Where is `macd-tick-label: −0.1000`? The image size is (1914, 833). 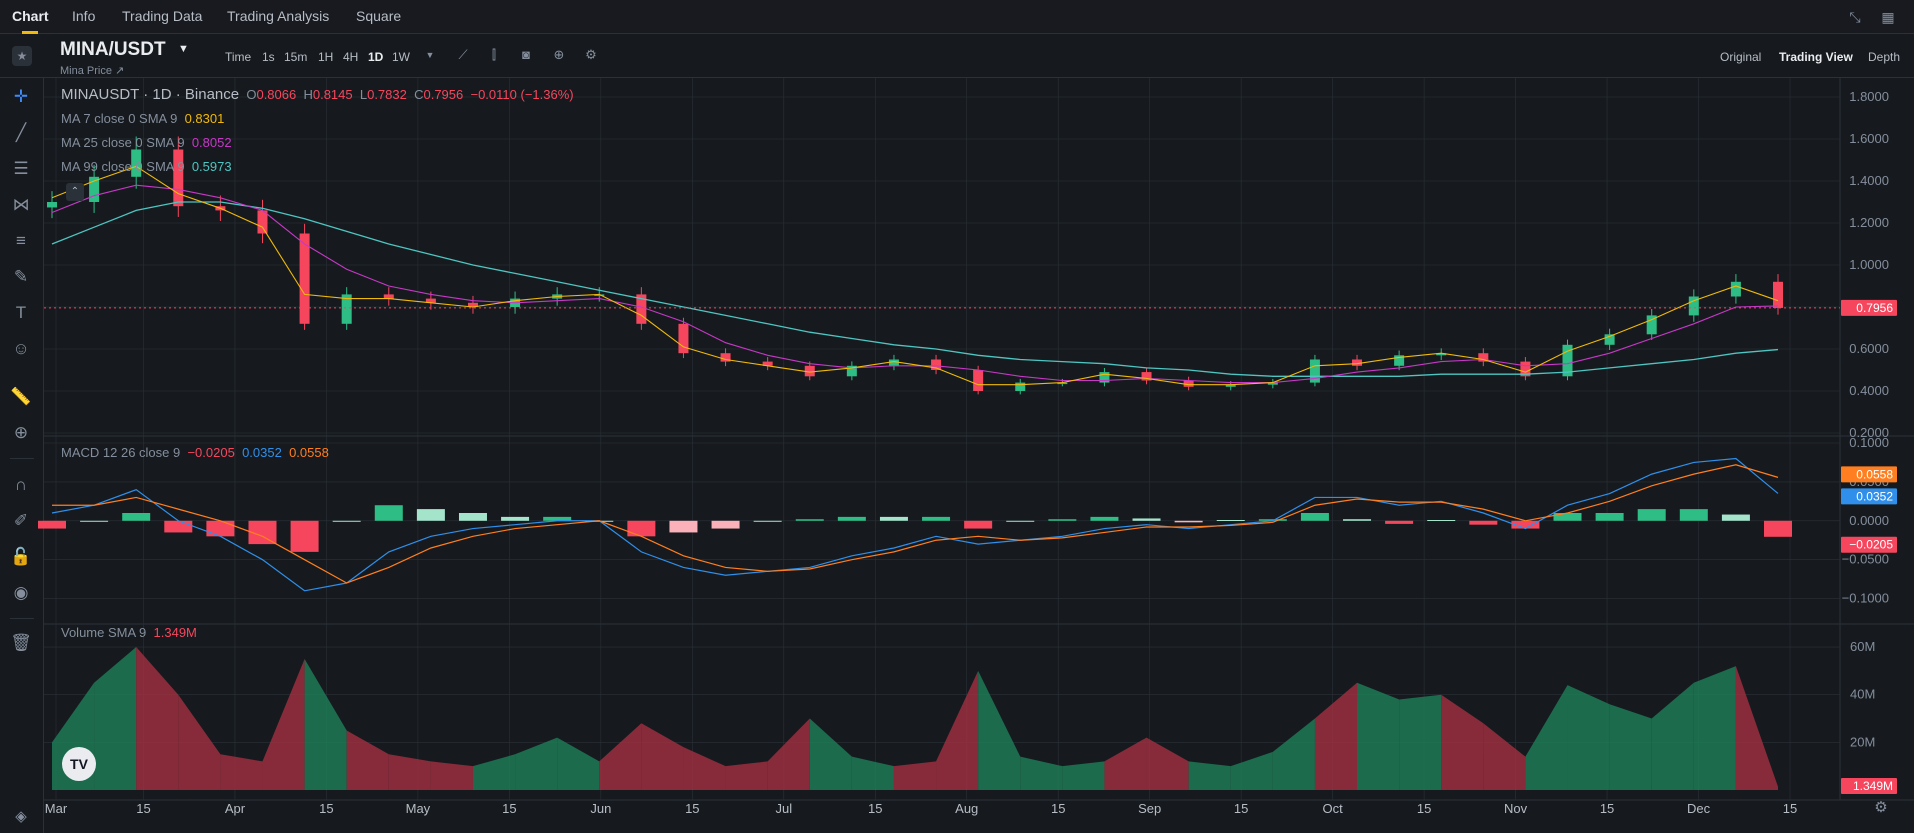 macd-tick-label: −0.1000 is located at coordinates (1865, 598).